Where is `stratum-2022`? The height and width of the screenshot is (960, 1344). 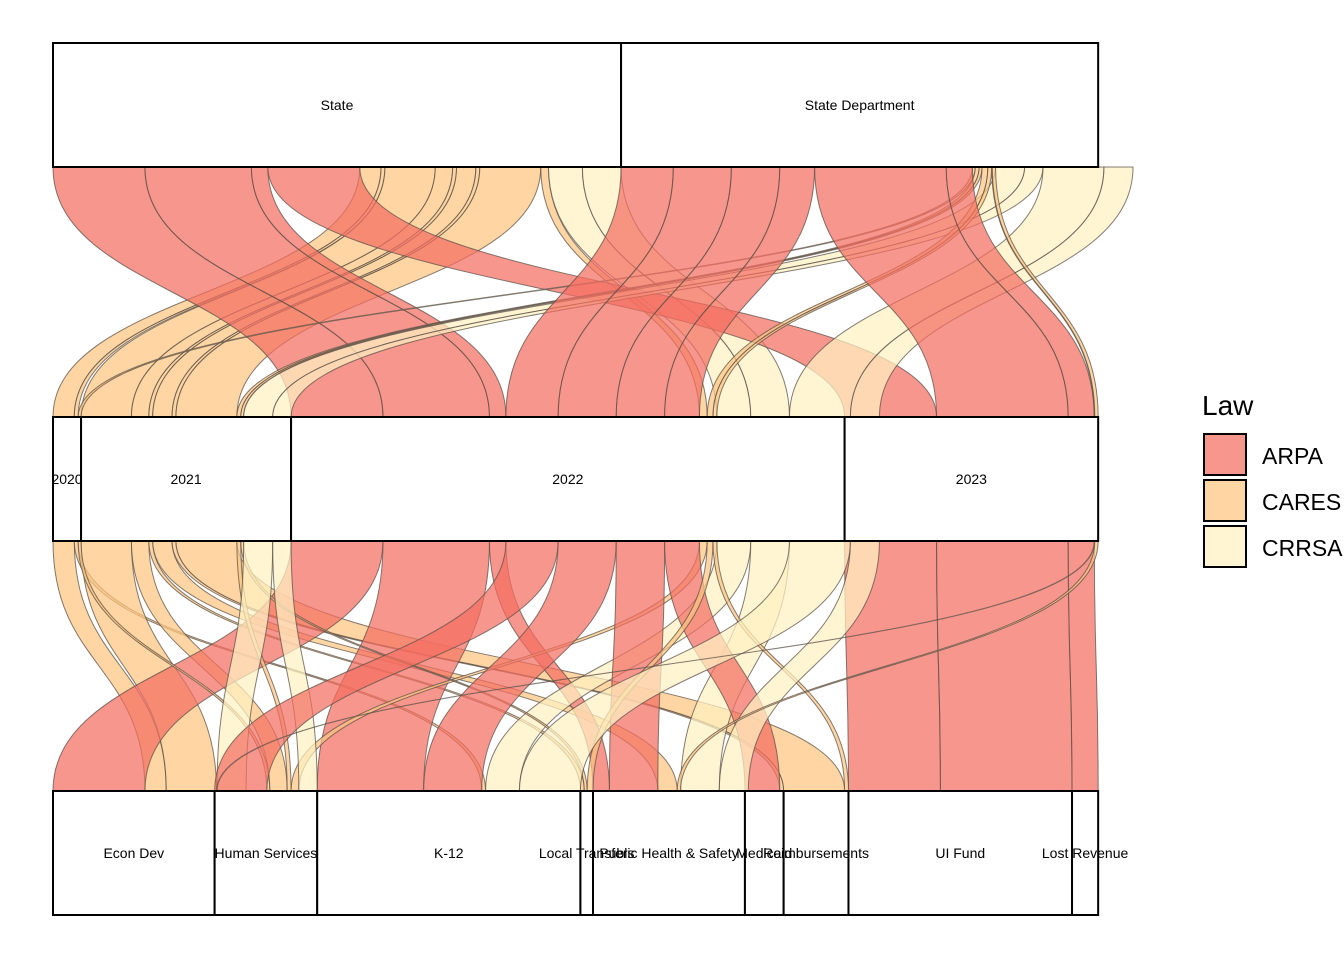
stratum-2022 is located at coordinates (568, 479).